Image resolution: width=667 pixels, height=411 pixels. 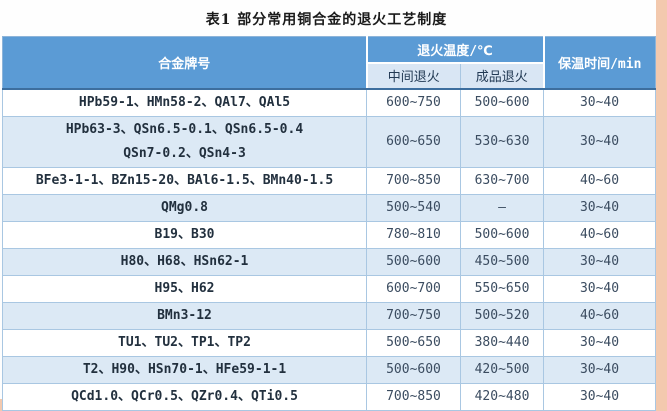 What do you see at coordinates (184, 315) in the screenshot?
I see `alloy-grade-cell: BMn3-12` at bounding box center [184, 315].